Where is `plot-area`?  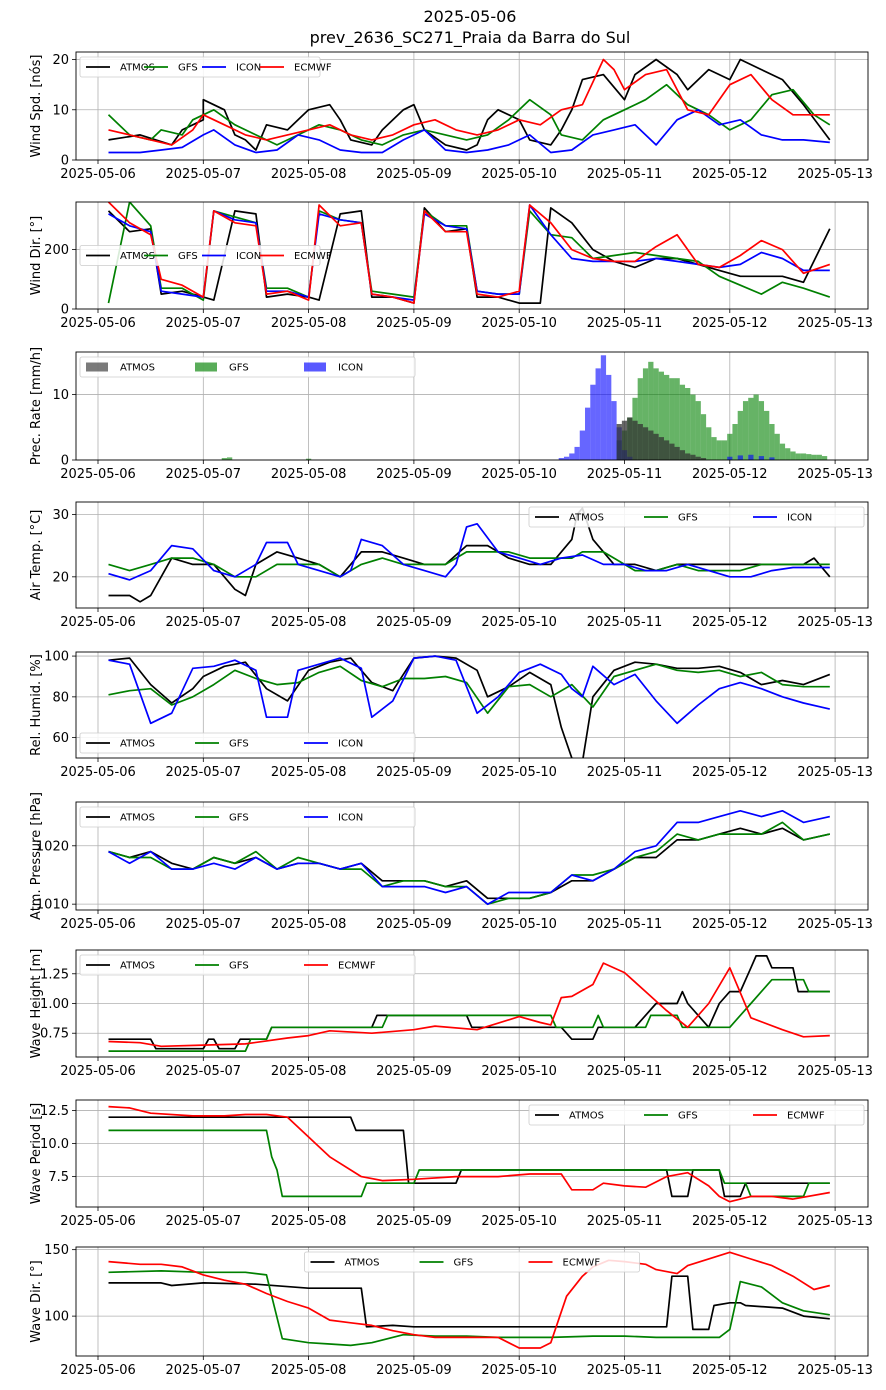
plot-area is located at coordinates (469, 706).